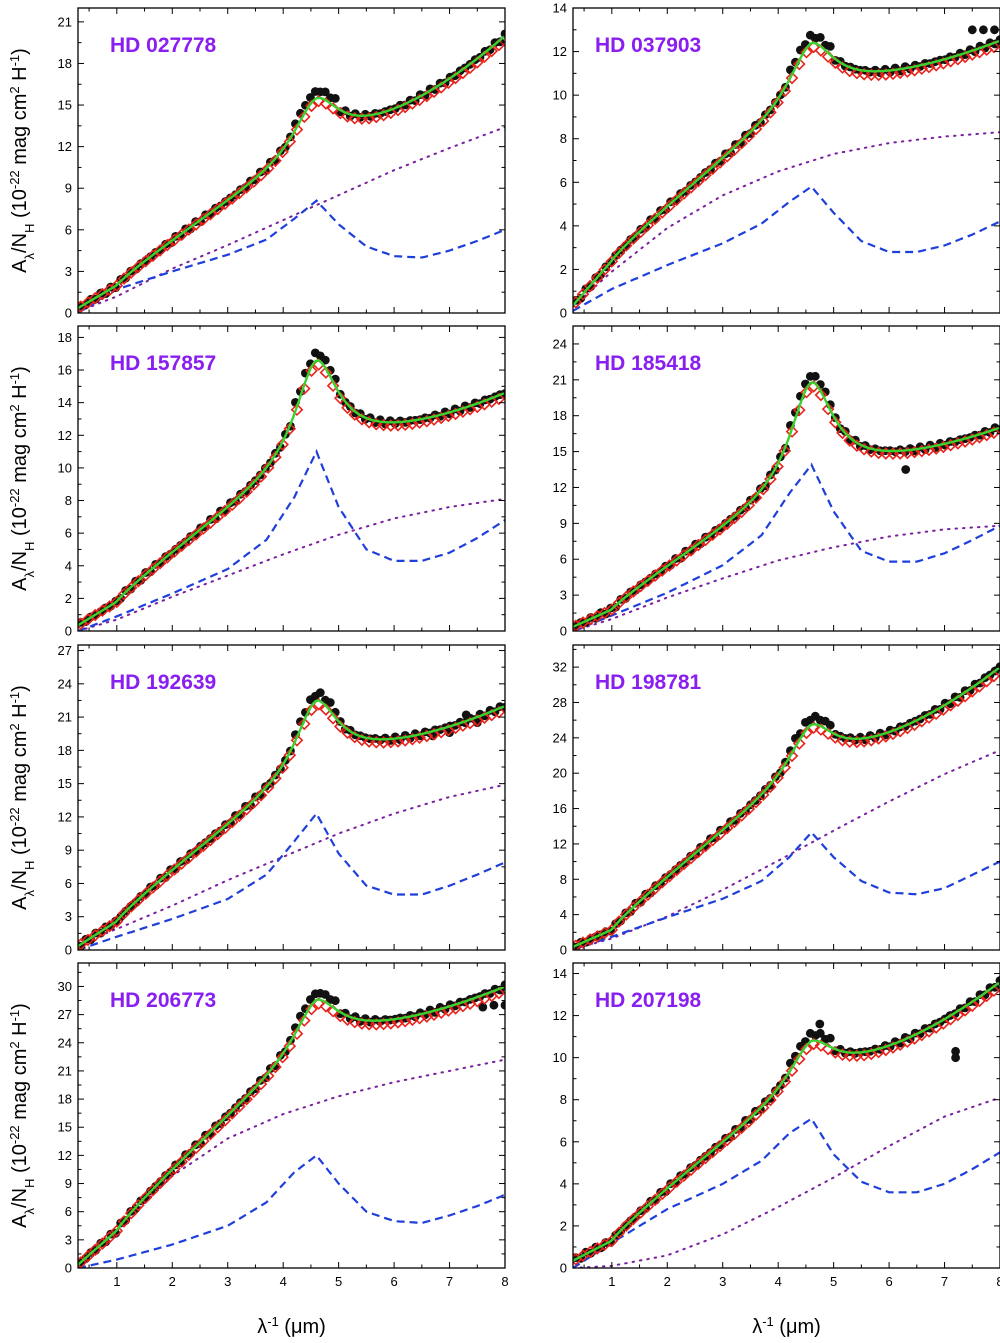 The image size is (1000, 1343). I want to click on x-tick-label: 1, so click(116, 1281).